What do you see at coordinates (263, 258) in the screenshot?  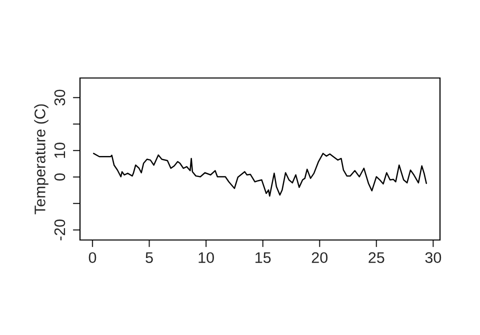 I see `x-tick-label: 15` at bounding box center [263, 258].